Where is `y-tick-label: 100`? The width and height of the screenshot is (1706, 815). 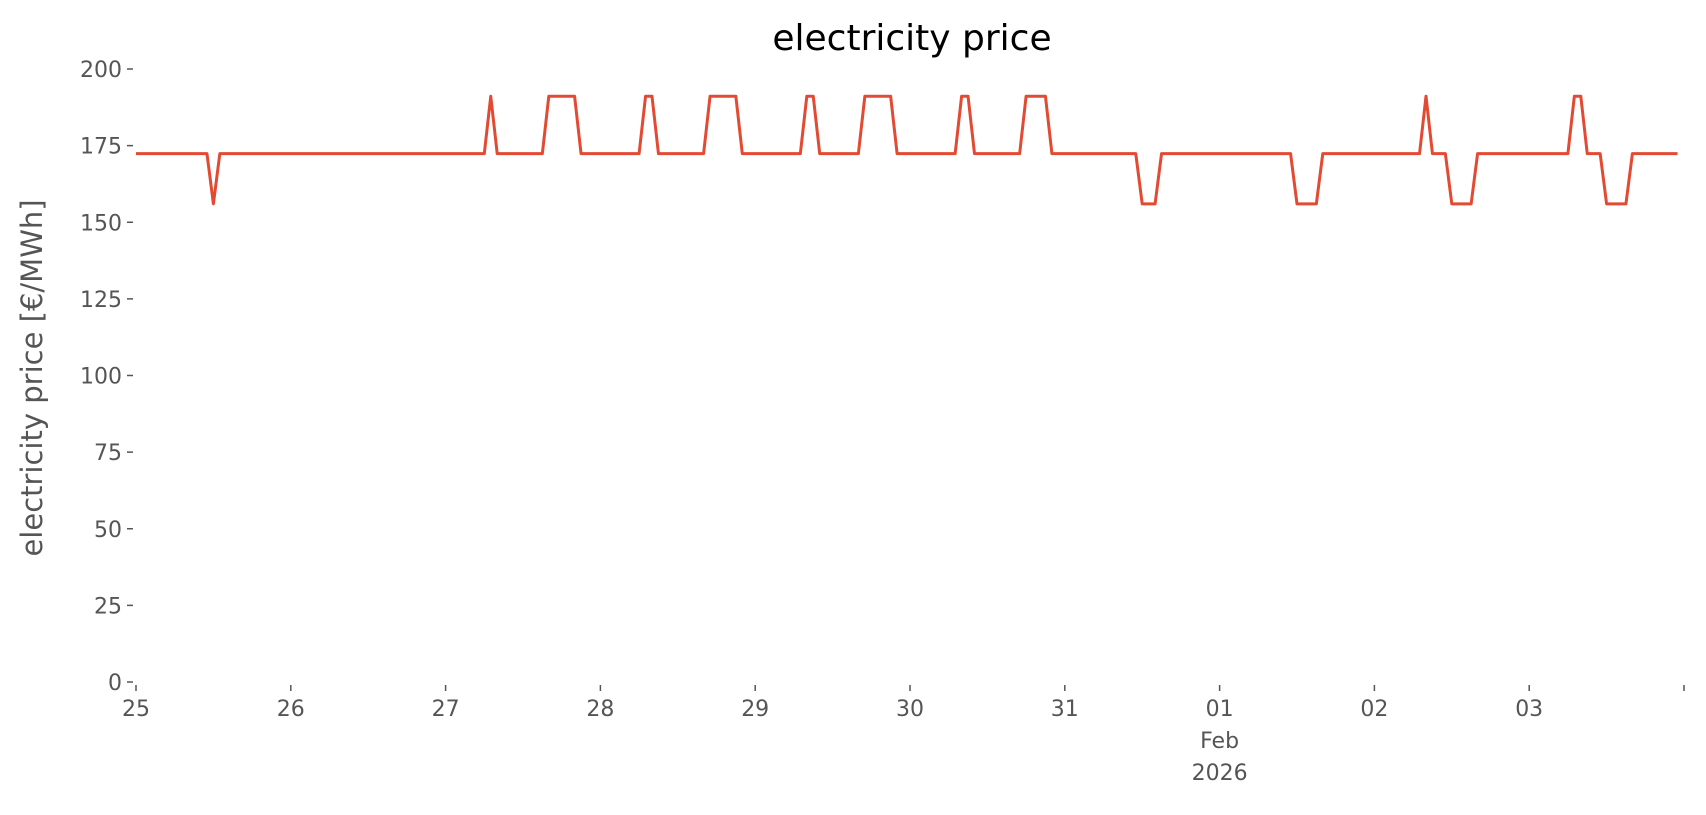 y-tick-label: 100 is located at coordinates (101, 377).